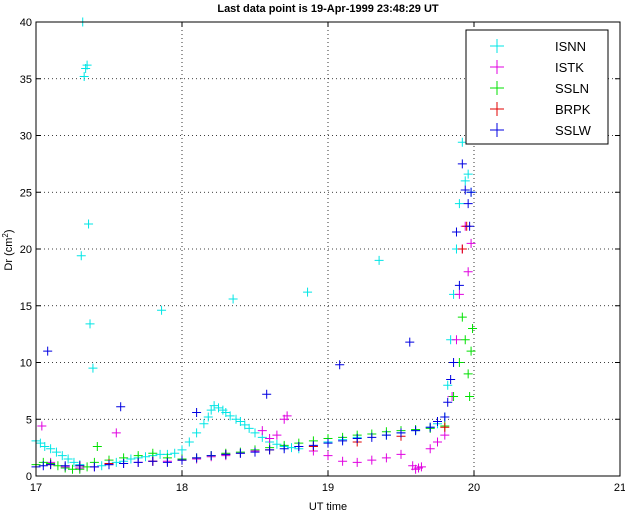 The width and height of the screenshot is (625, 512). What do you see at coordinates (26, 193) in the screenshot?
I see `y-tick-label: 25` at bounding box center [26, 193].